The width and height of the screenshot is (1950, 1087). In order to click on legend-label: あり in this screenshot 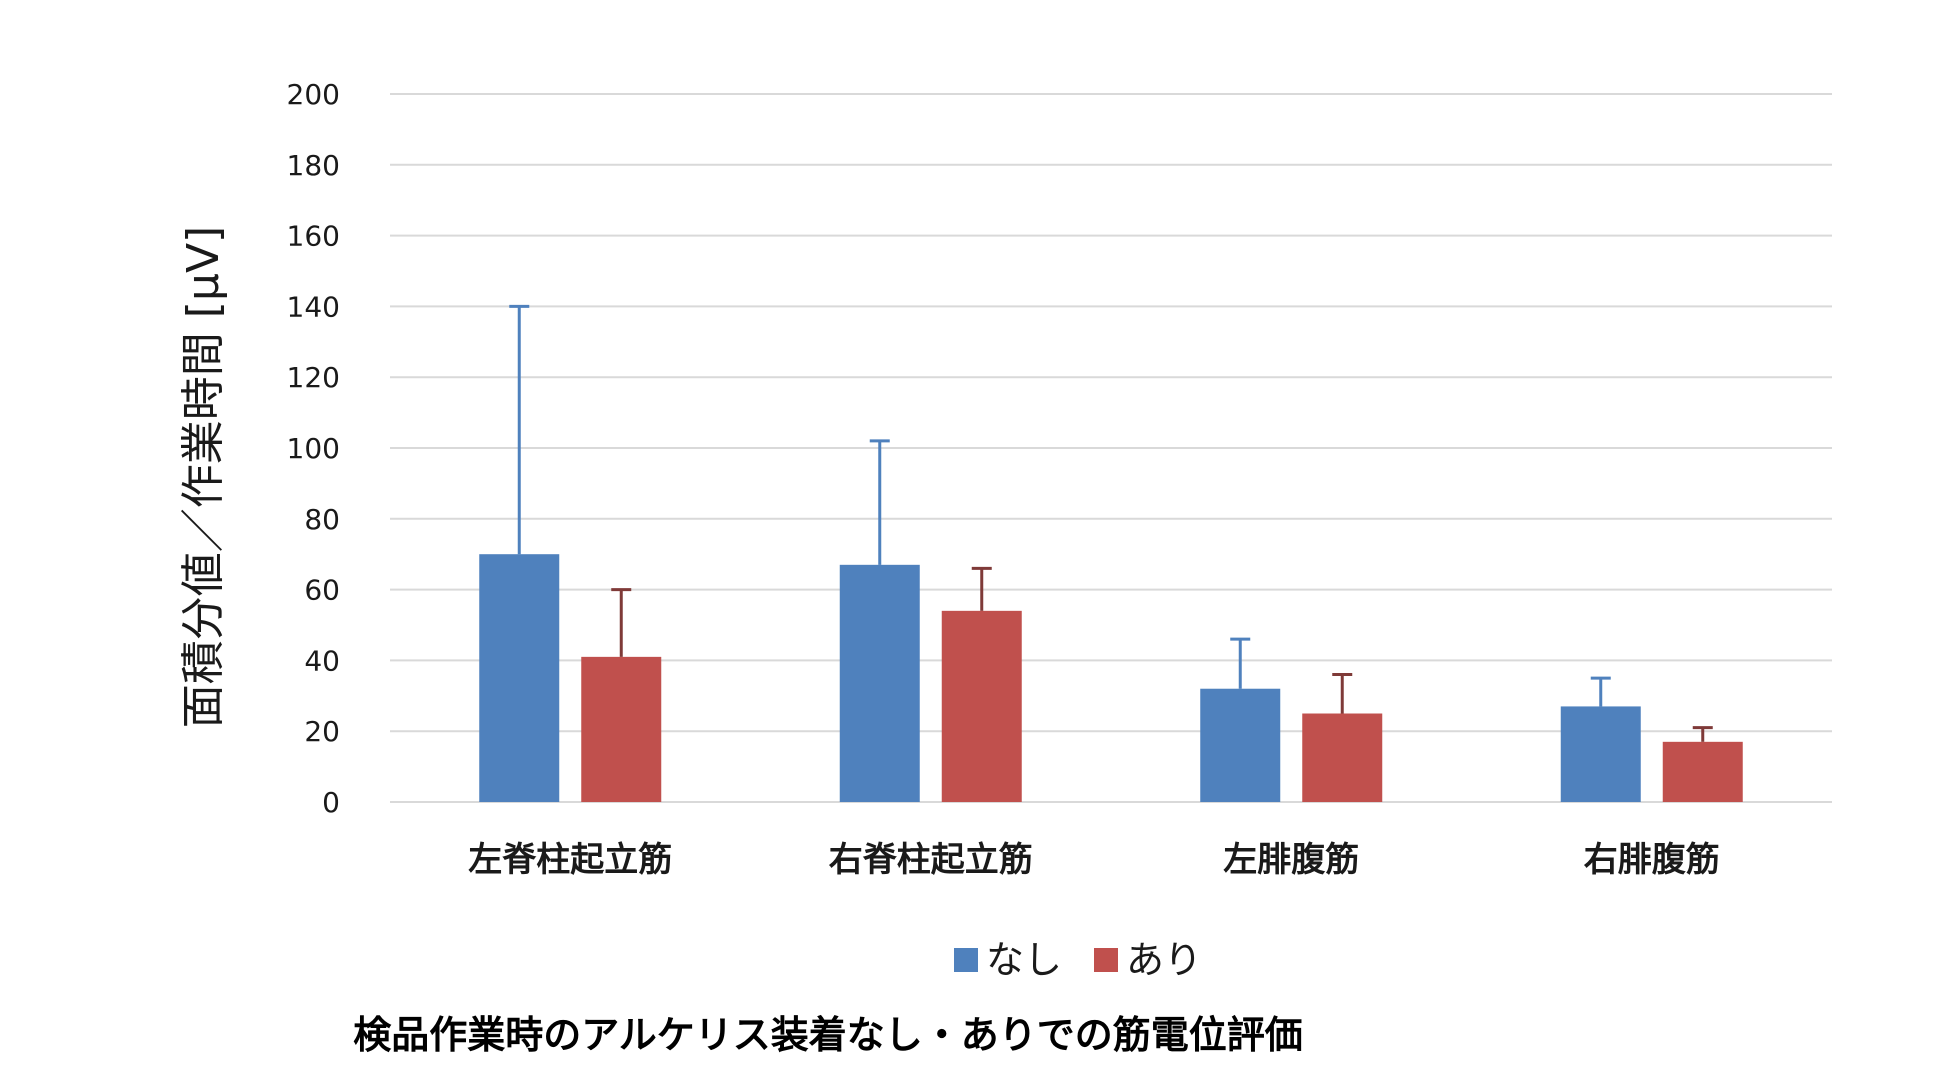, I will do `click(1164, 960)`.